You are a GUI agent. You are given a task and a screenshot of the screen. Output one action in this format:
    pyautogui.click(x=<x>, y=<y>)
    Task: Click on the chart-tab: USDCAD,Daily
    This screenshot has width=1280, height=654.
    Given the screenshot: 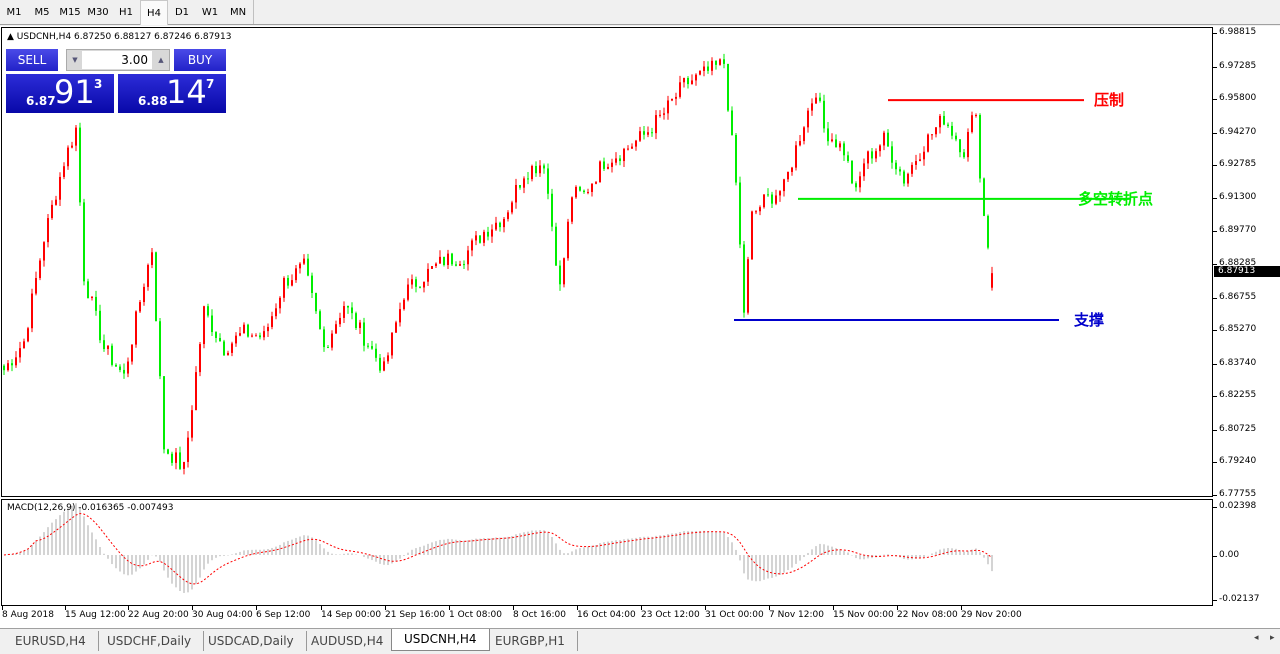 What is the action you would take?
    pyautogui.click(x=251, y=641)
    